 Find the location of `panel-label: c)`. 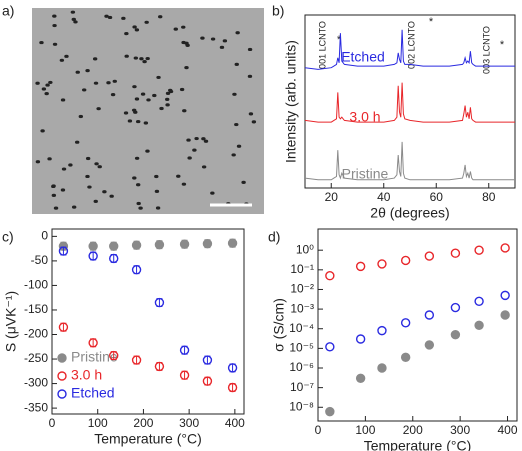

panel-label: c) is located at coordinates (8, 237).